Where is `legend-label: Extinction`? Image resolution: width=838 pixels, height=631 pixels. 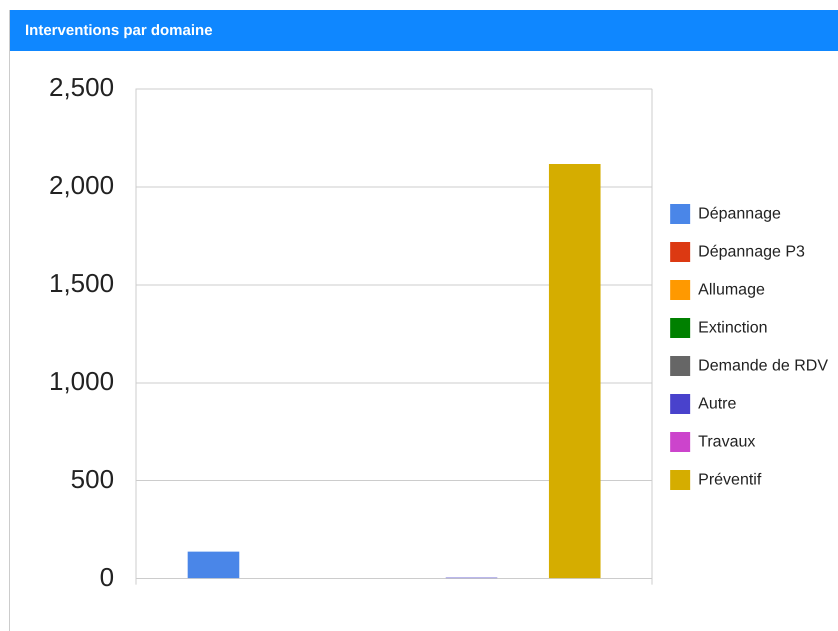
legend-label: Extinction is located at coordinates (733, 327).